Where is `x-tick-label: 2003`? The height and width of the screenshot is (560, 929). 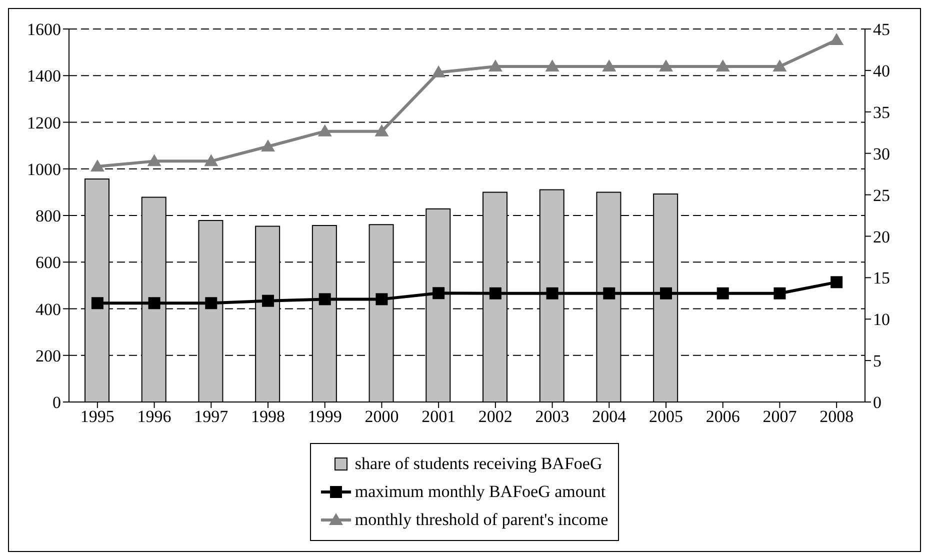 x-tick-label: 2003 is located at coordinates (552, 416).